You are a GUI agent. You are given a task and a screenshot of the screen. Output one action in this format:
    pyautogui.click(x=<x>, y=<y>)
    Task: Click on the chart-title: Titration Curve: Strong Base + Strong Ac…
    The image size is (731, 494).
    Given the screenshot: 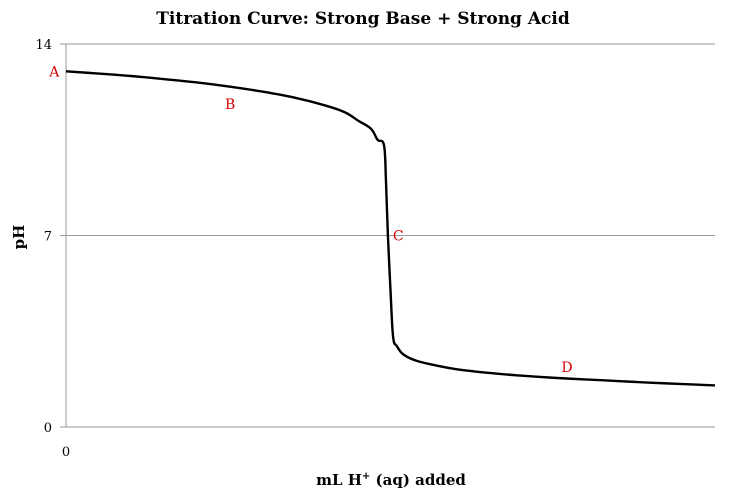 What is the action you would take?
    pyautogui.click(x=363, y=19)
    